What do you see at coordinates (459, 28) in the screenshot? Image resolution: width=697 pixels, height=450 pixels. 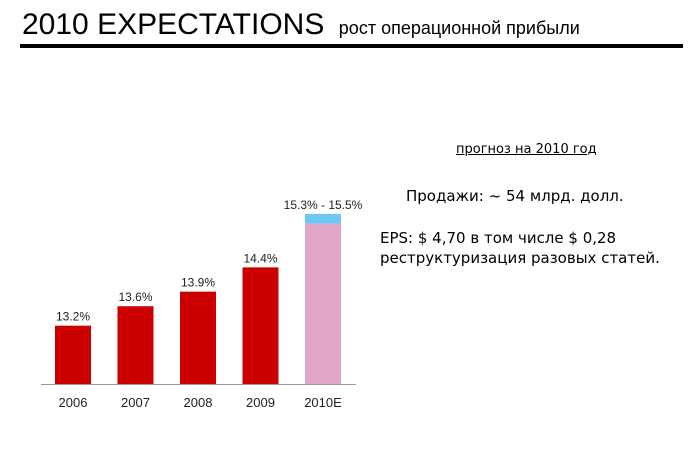 I see `page-subtitle: рост операционной прибыли` at bounding box center [459, 28].